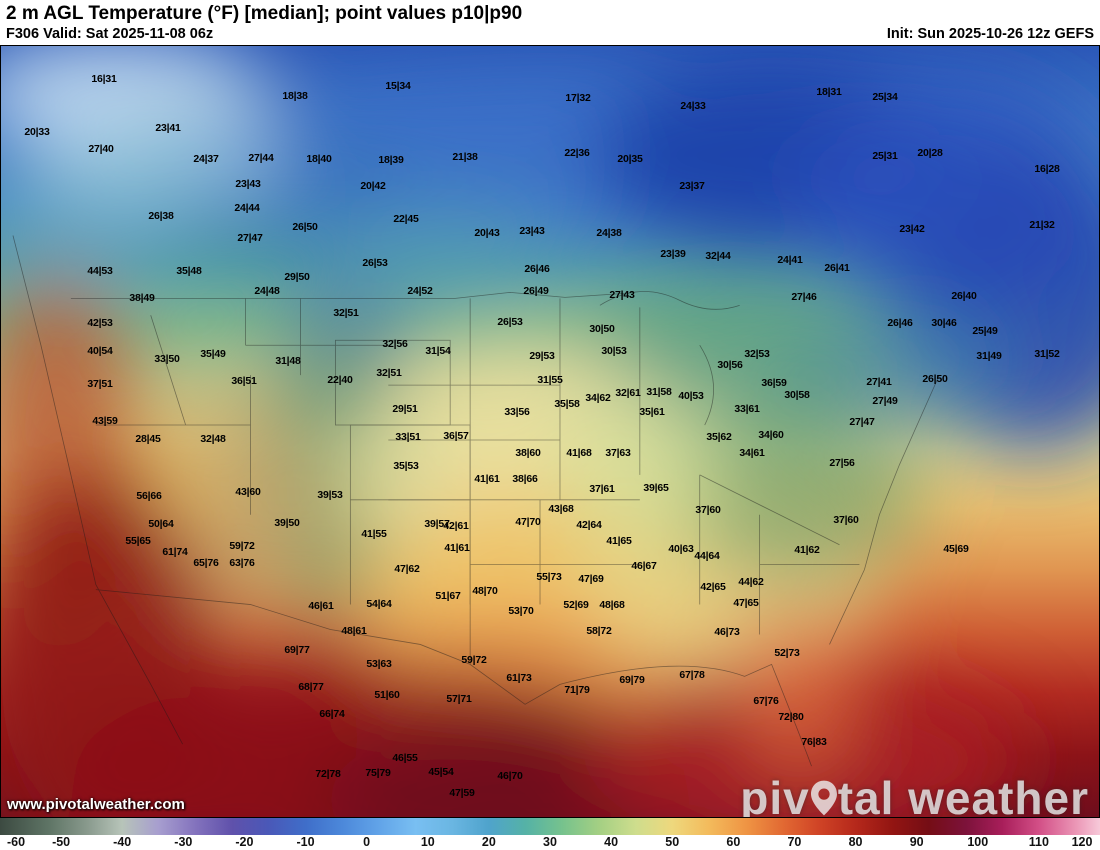  Describe the element at coordinates (456, 526) in the screenshot. I see `point-value: 42|61` at that location.